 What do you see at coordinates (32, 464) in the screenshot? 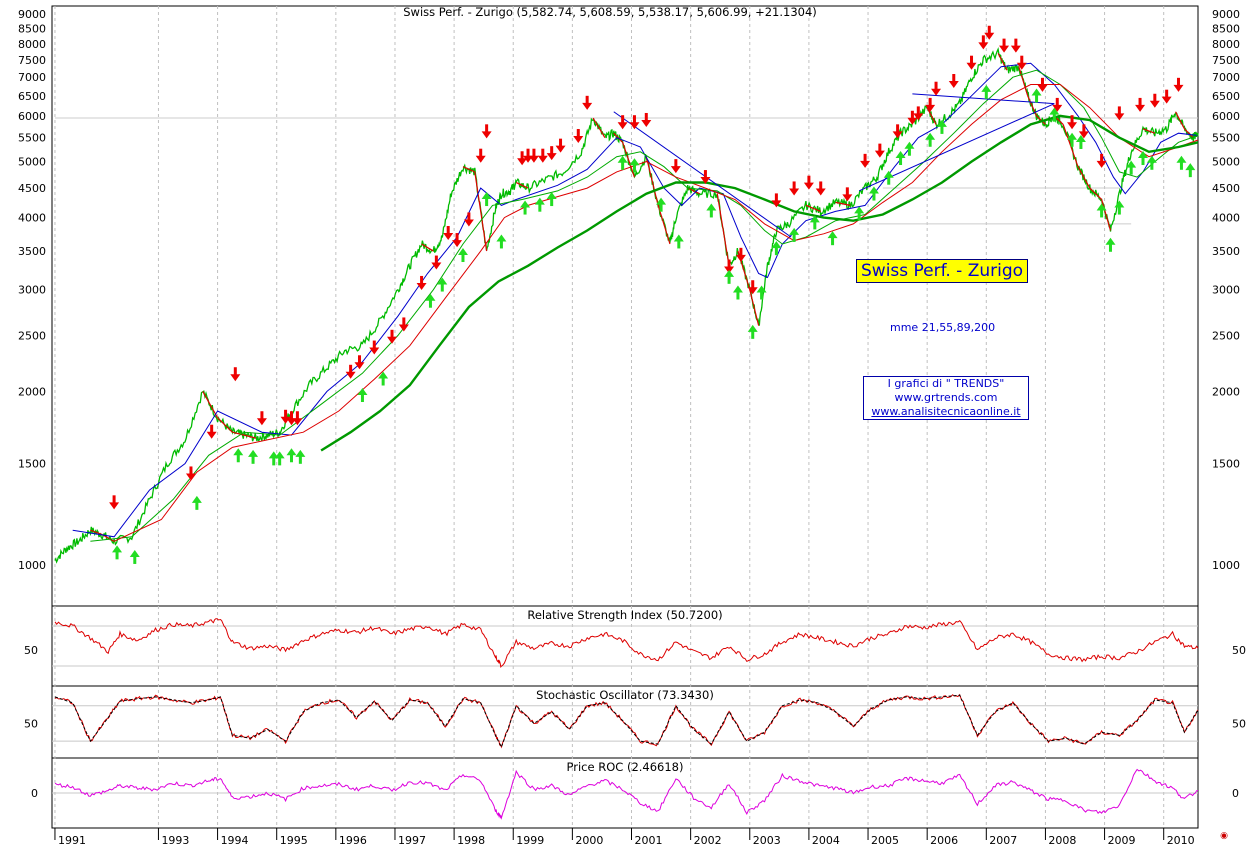
I see `y-tick-label-left: 1500` at bounding box center [32, 464].